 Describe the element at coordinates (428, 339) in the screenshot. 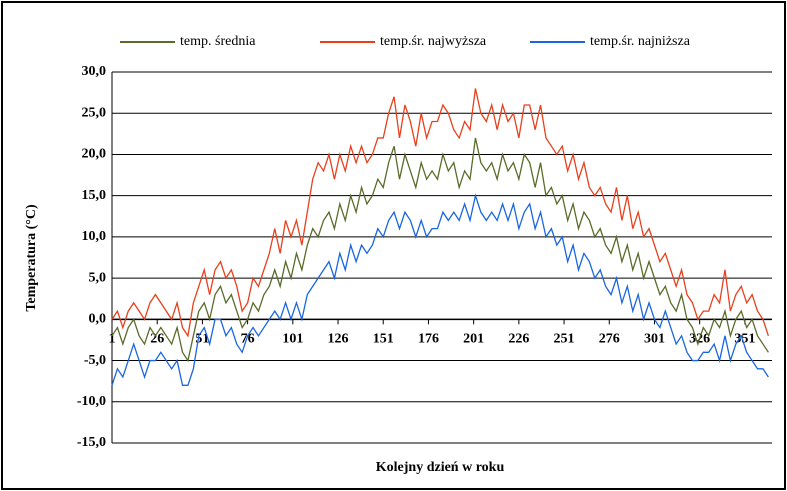

I see `x-tick-label: 176` at that location.